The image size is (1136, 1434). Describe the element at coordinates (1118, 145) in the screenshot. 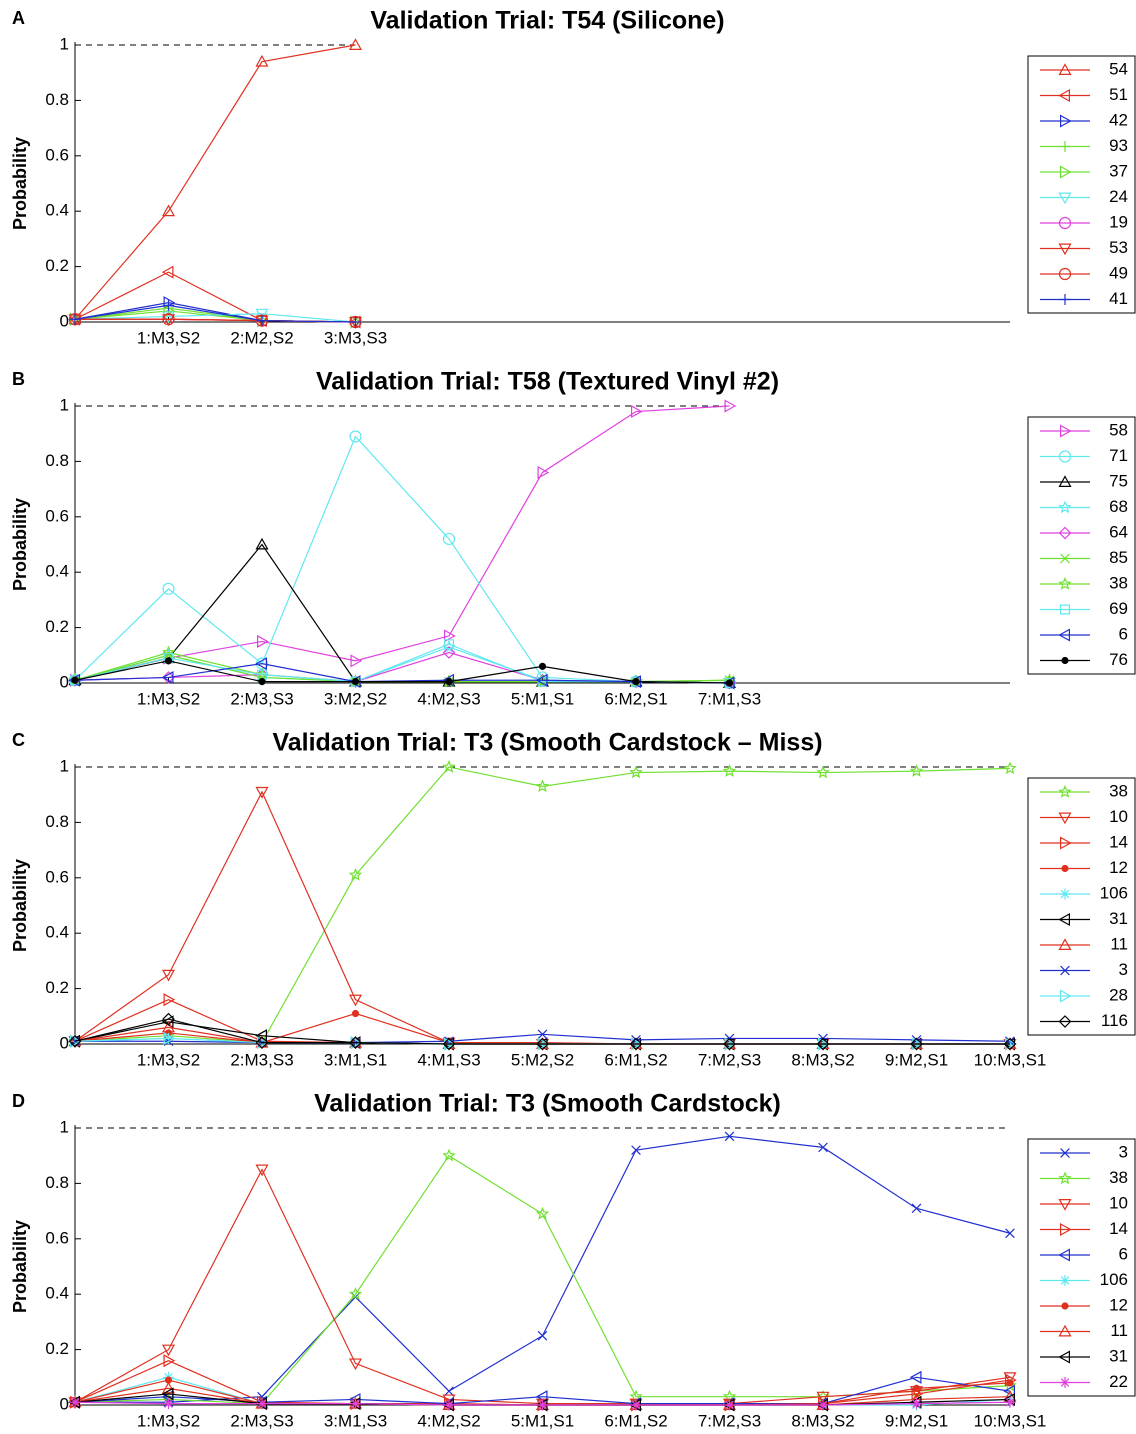

I see `legend-label: 93` at that location.